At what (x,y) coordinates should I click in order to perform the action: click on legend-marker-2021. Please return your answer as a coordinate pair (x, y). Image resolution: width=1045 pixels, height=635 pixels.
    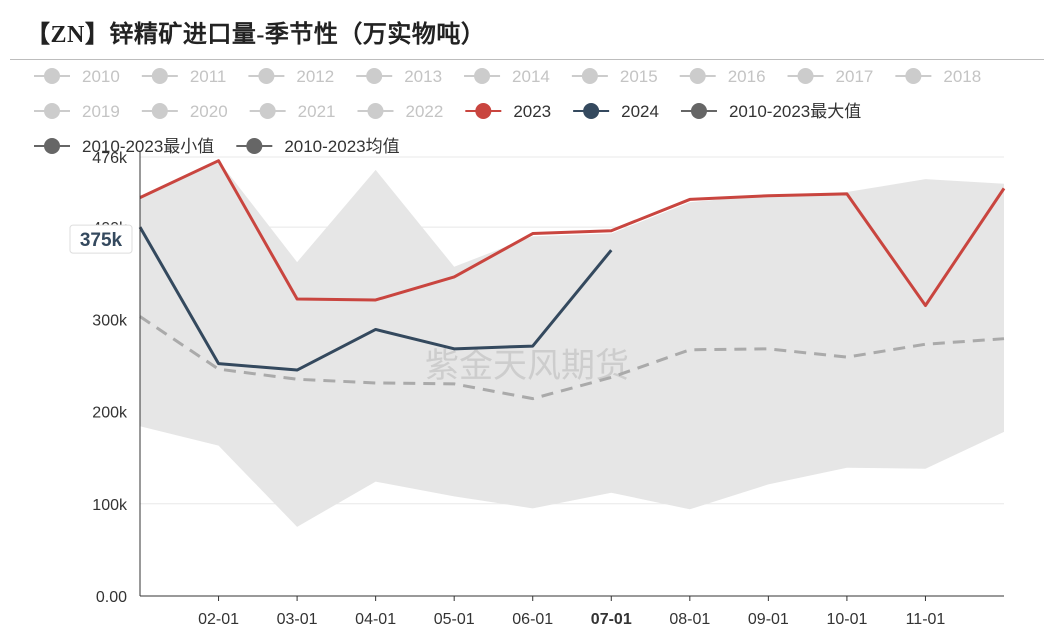
    Looking at the image, I should click on (268, 111).